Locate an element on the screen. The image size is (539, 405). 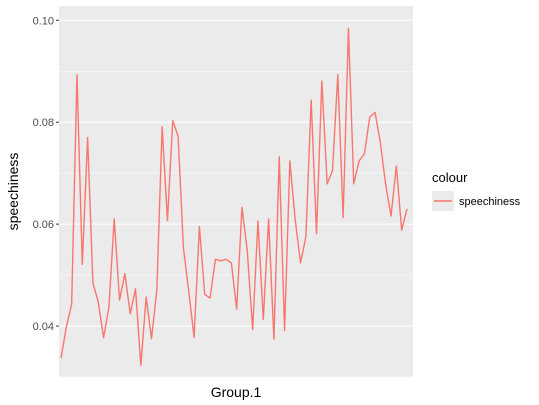
y-tick-label: 0.06 is located at coordinates (43, 225).